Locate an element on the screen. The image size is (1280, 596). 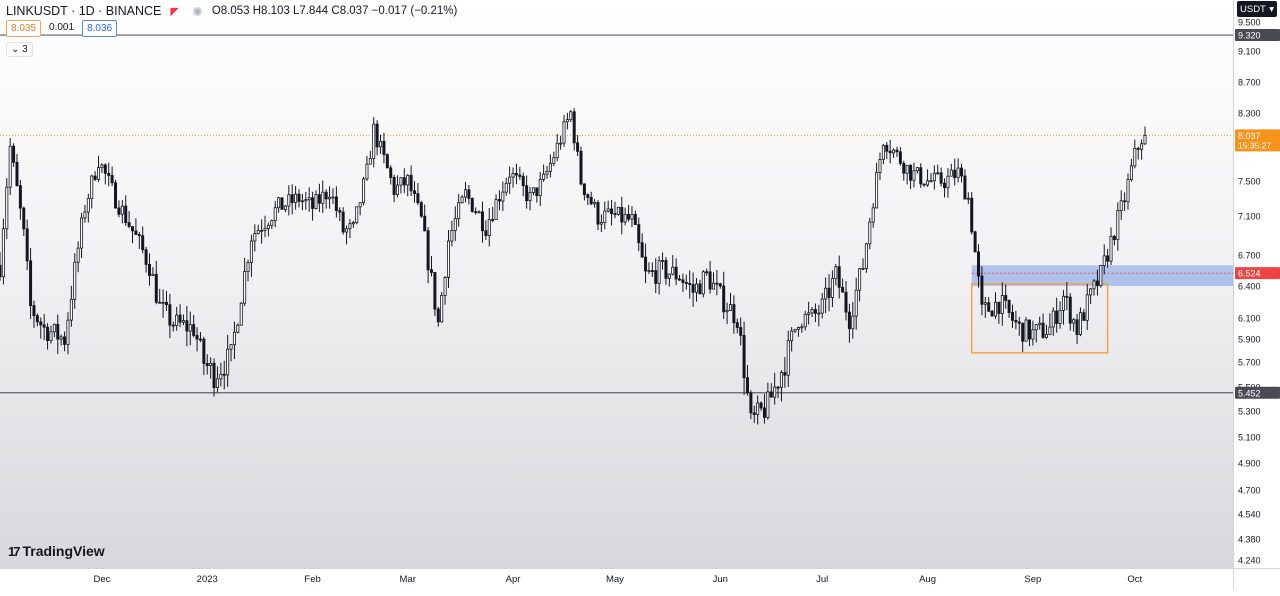
symbol-title: LINKUSDT · 1D · BINANCE is located at coordinates (84, 11).